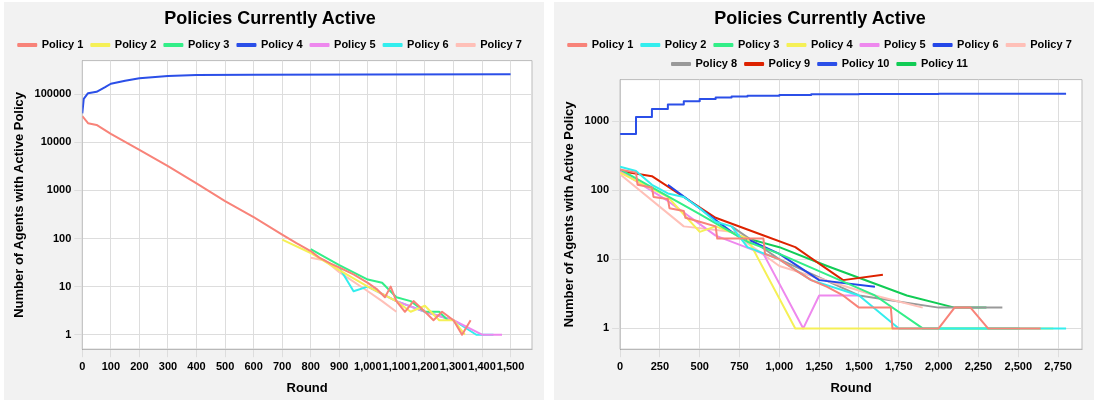 This screenshot has width=1107, height=404. What do you see at coordinates (396, 365) in the screenshot?
I see `x-tick-label: 1,100` at bounding box center [396, 365].